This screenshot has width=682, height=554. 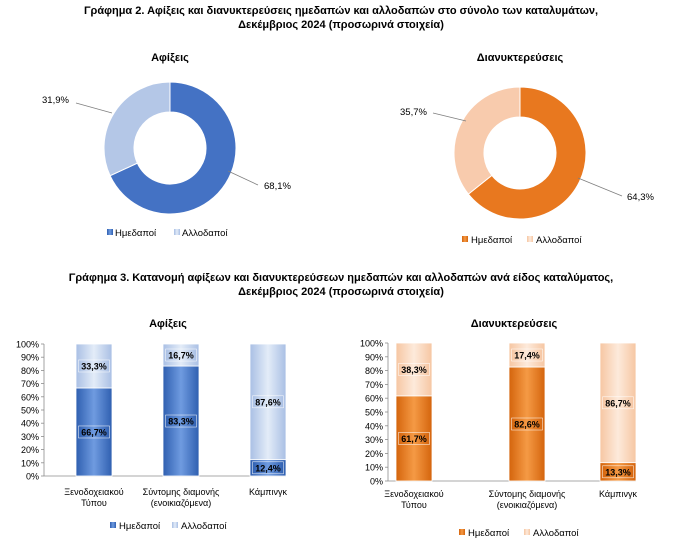 What do you see at coordinates (205, 233) in the screenshot?
I see `donut-arrivals-legend-label-foreign: Αλλοδαποί` at bounding box center [205, 233].